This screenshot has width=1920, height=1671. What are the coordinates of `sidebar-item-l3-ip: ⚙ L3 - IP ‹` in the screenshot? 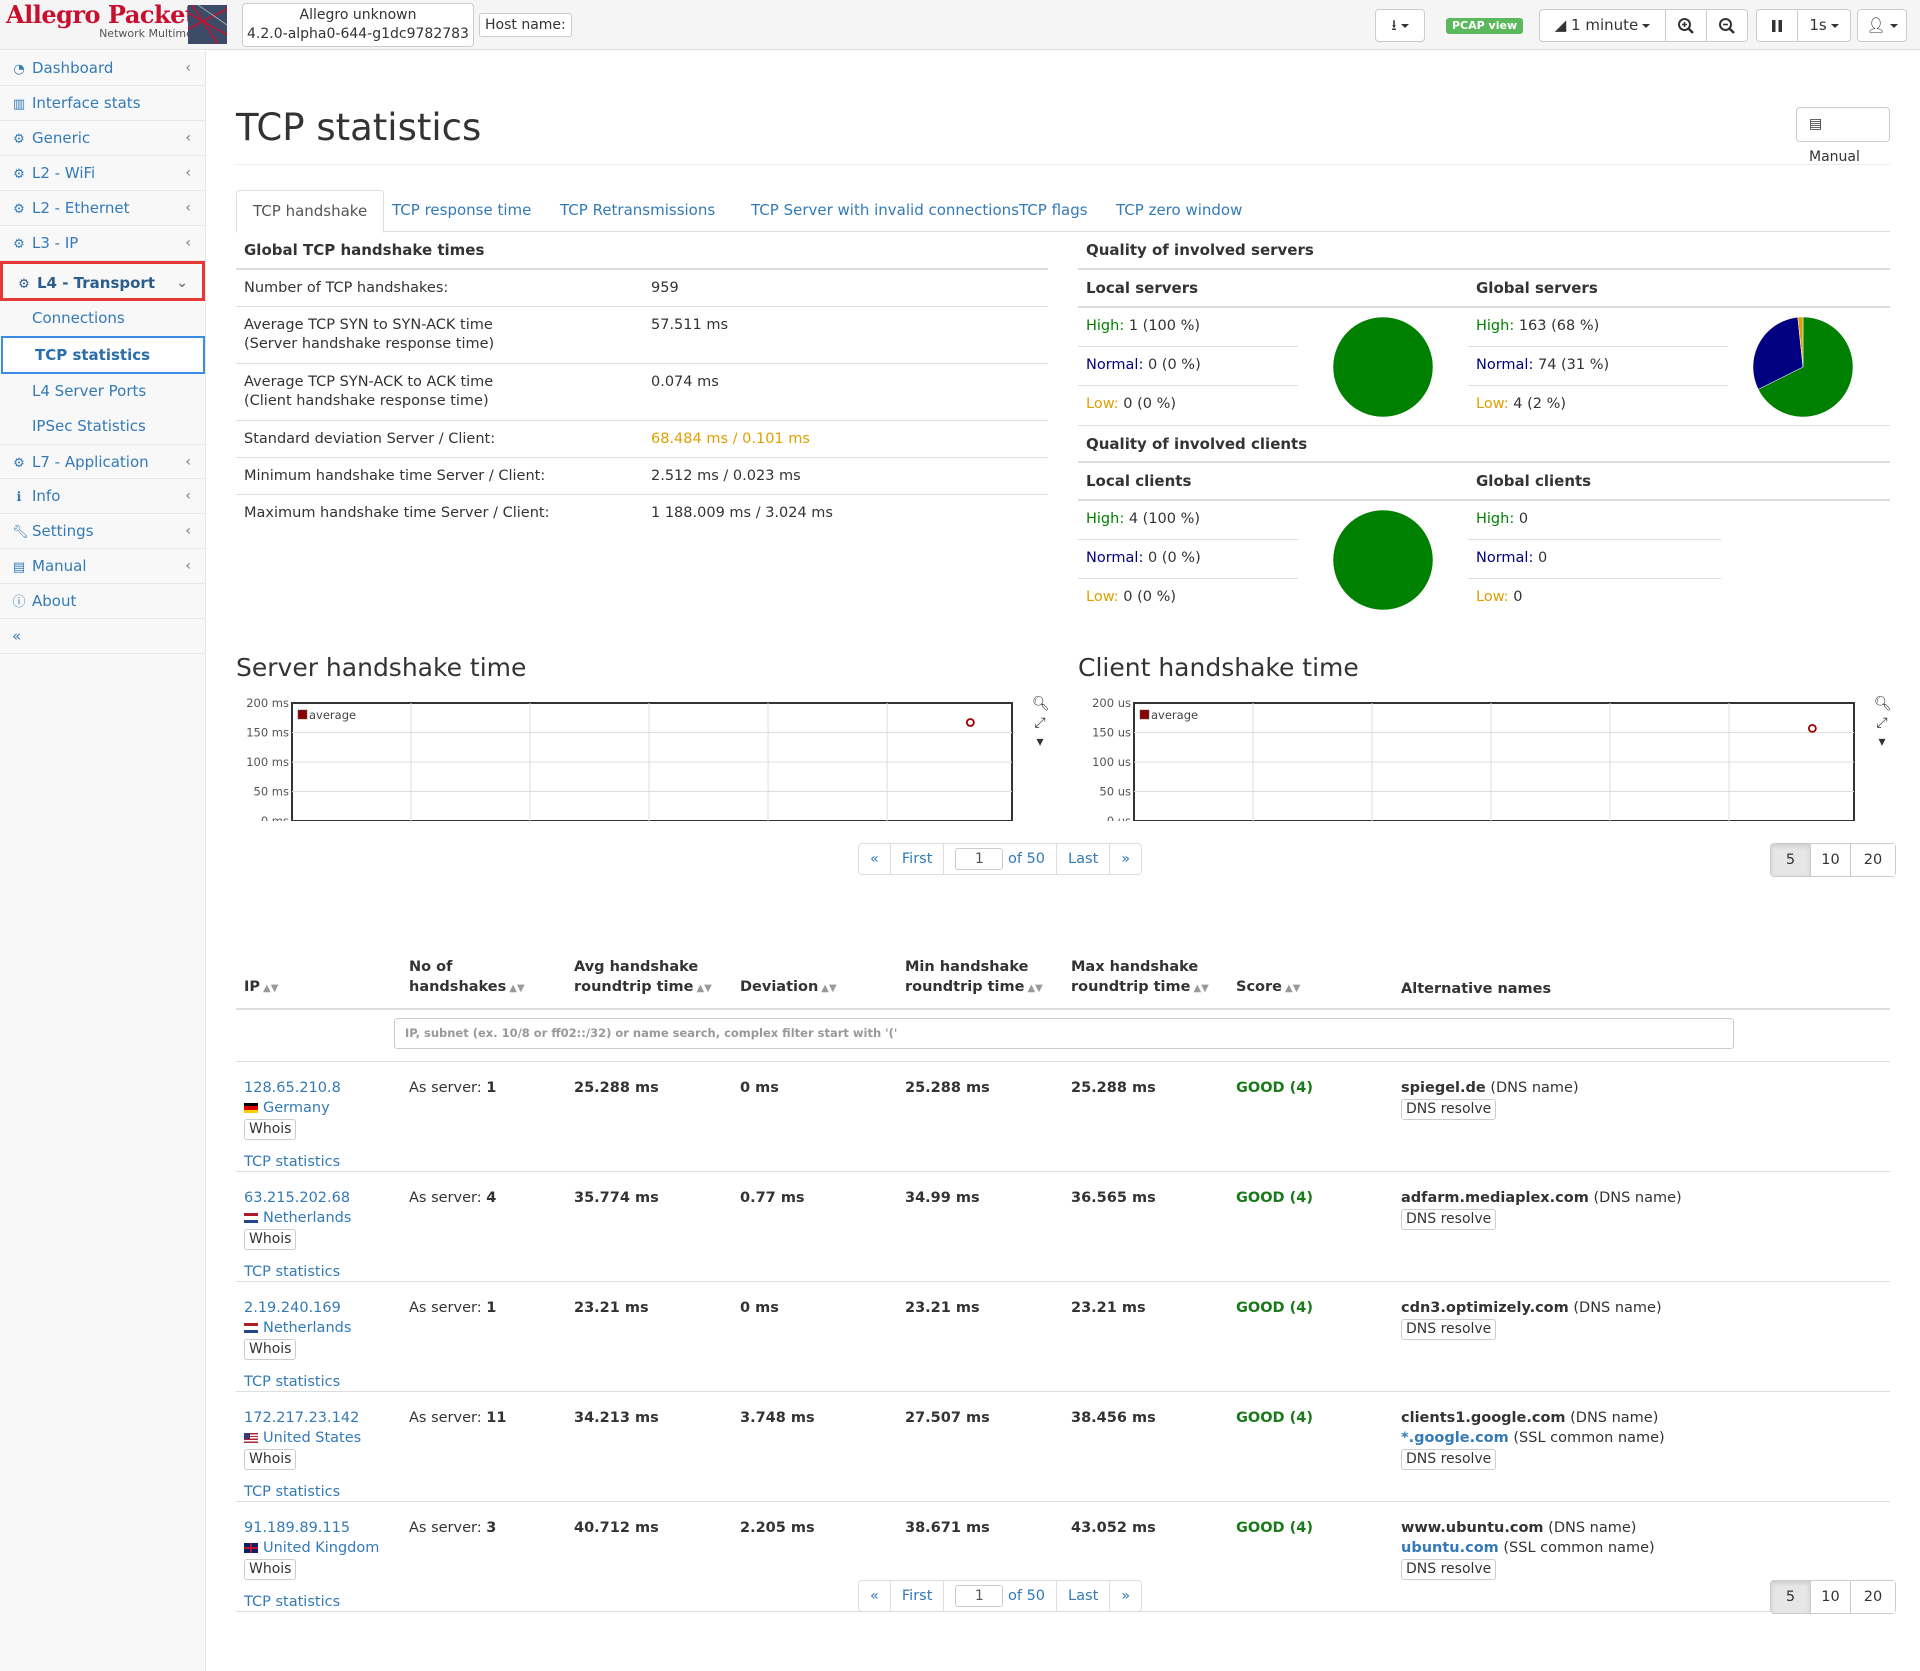 It's located at (102, 243).